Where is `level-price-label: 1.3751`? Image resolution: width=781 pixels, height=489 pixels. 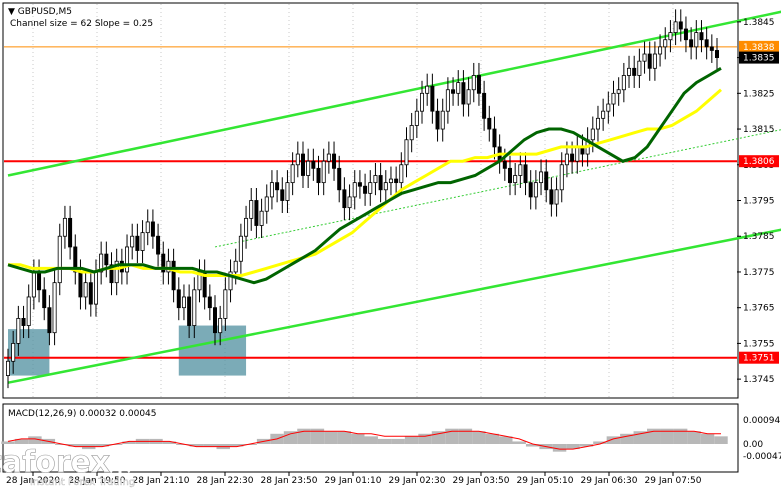 level-price-label: 1.3751 is located at coordinates (759, 359).